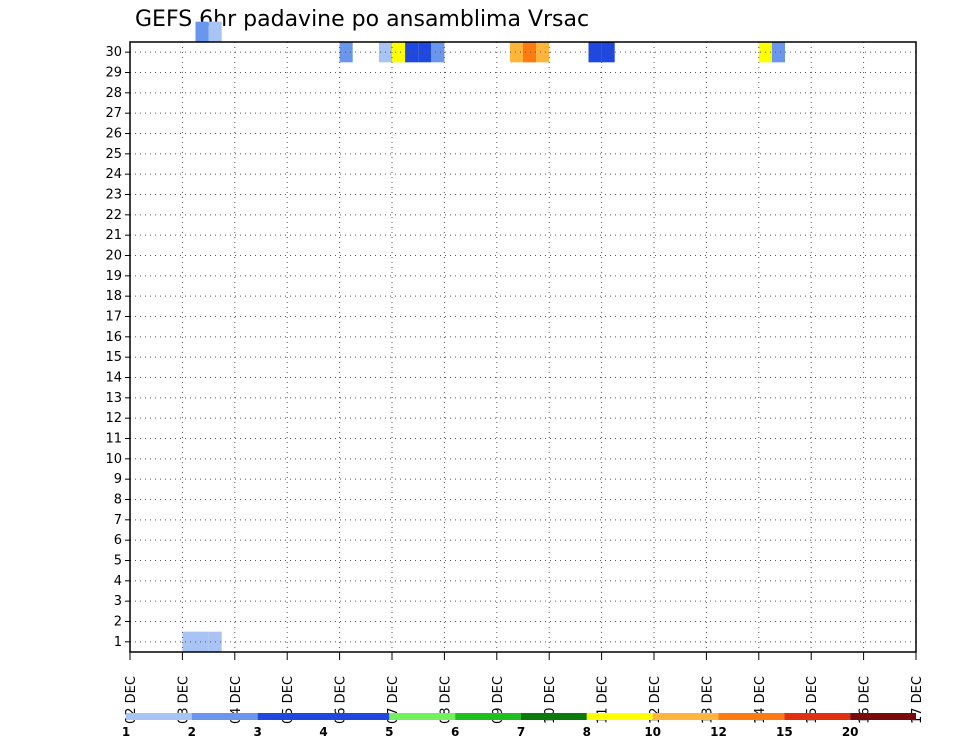 Image resolution: width=960 pixels, height=742 pixels. I want to click on colorbar-label: 10, so click(652, 732).